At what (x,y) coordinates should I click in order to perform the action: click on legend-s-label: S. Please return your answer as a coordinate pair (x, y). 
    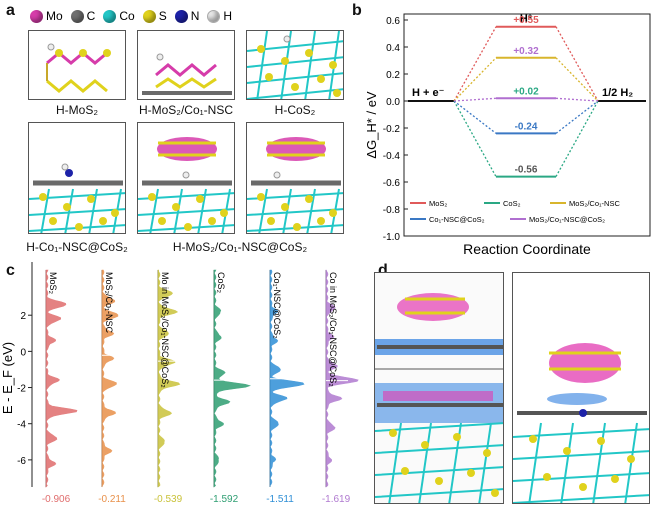
    Looking at the image, I should click on (162, 16).